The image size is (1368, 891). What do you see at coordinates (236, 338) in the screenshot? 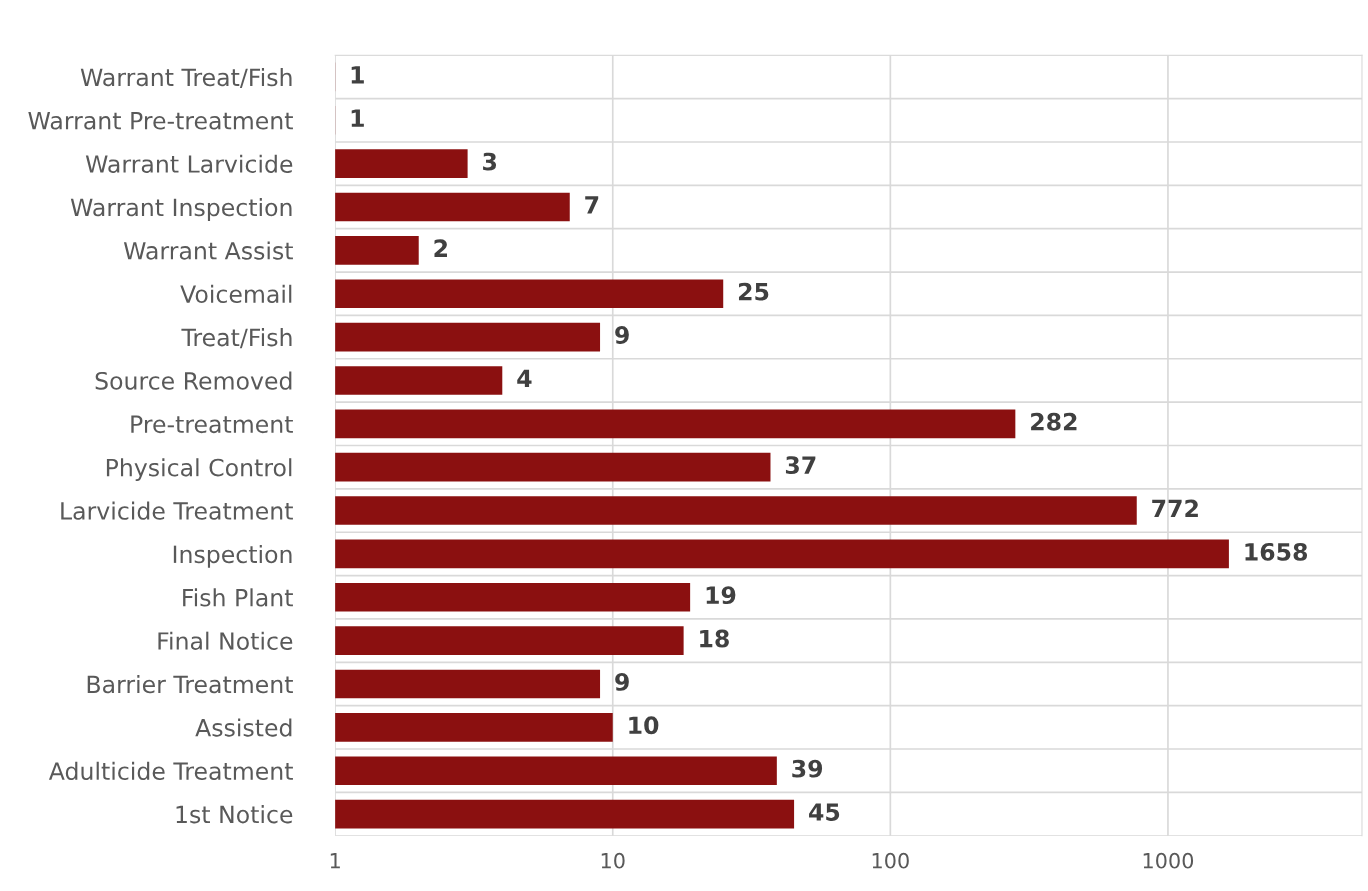
I see `y-tick-label: Treat/Fish` at bounding box center [236, 338].